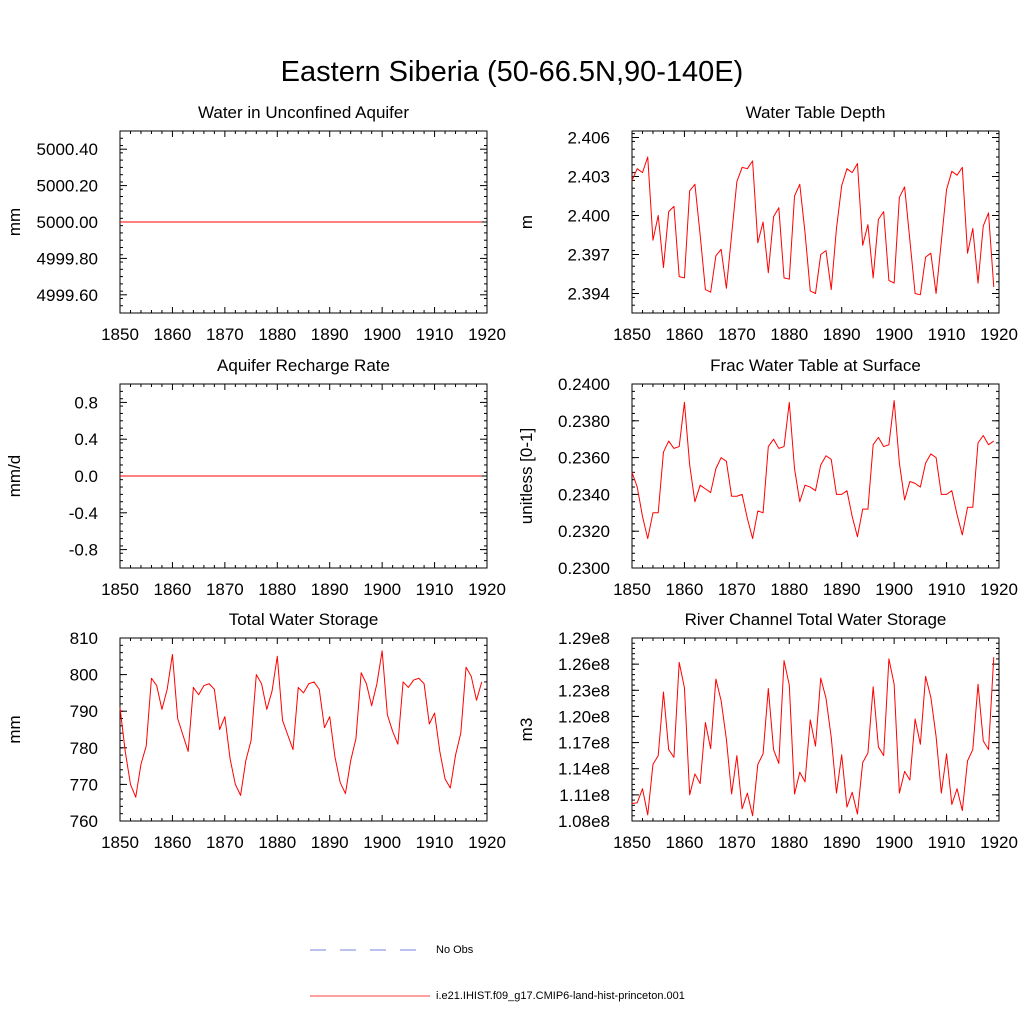 The image size is (1024, 1024). Describe the element at coordinates (588, 177) in the screenshot. I see `y-tick-label: 2.403` at that location.